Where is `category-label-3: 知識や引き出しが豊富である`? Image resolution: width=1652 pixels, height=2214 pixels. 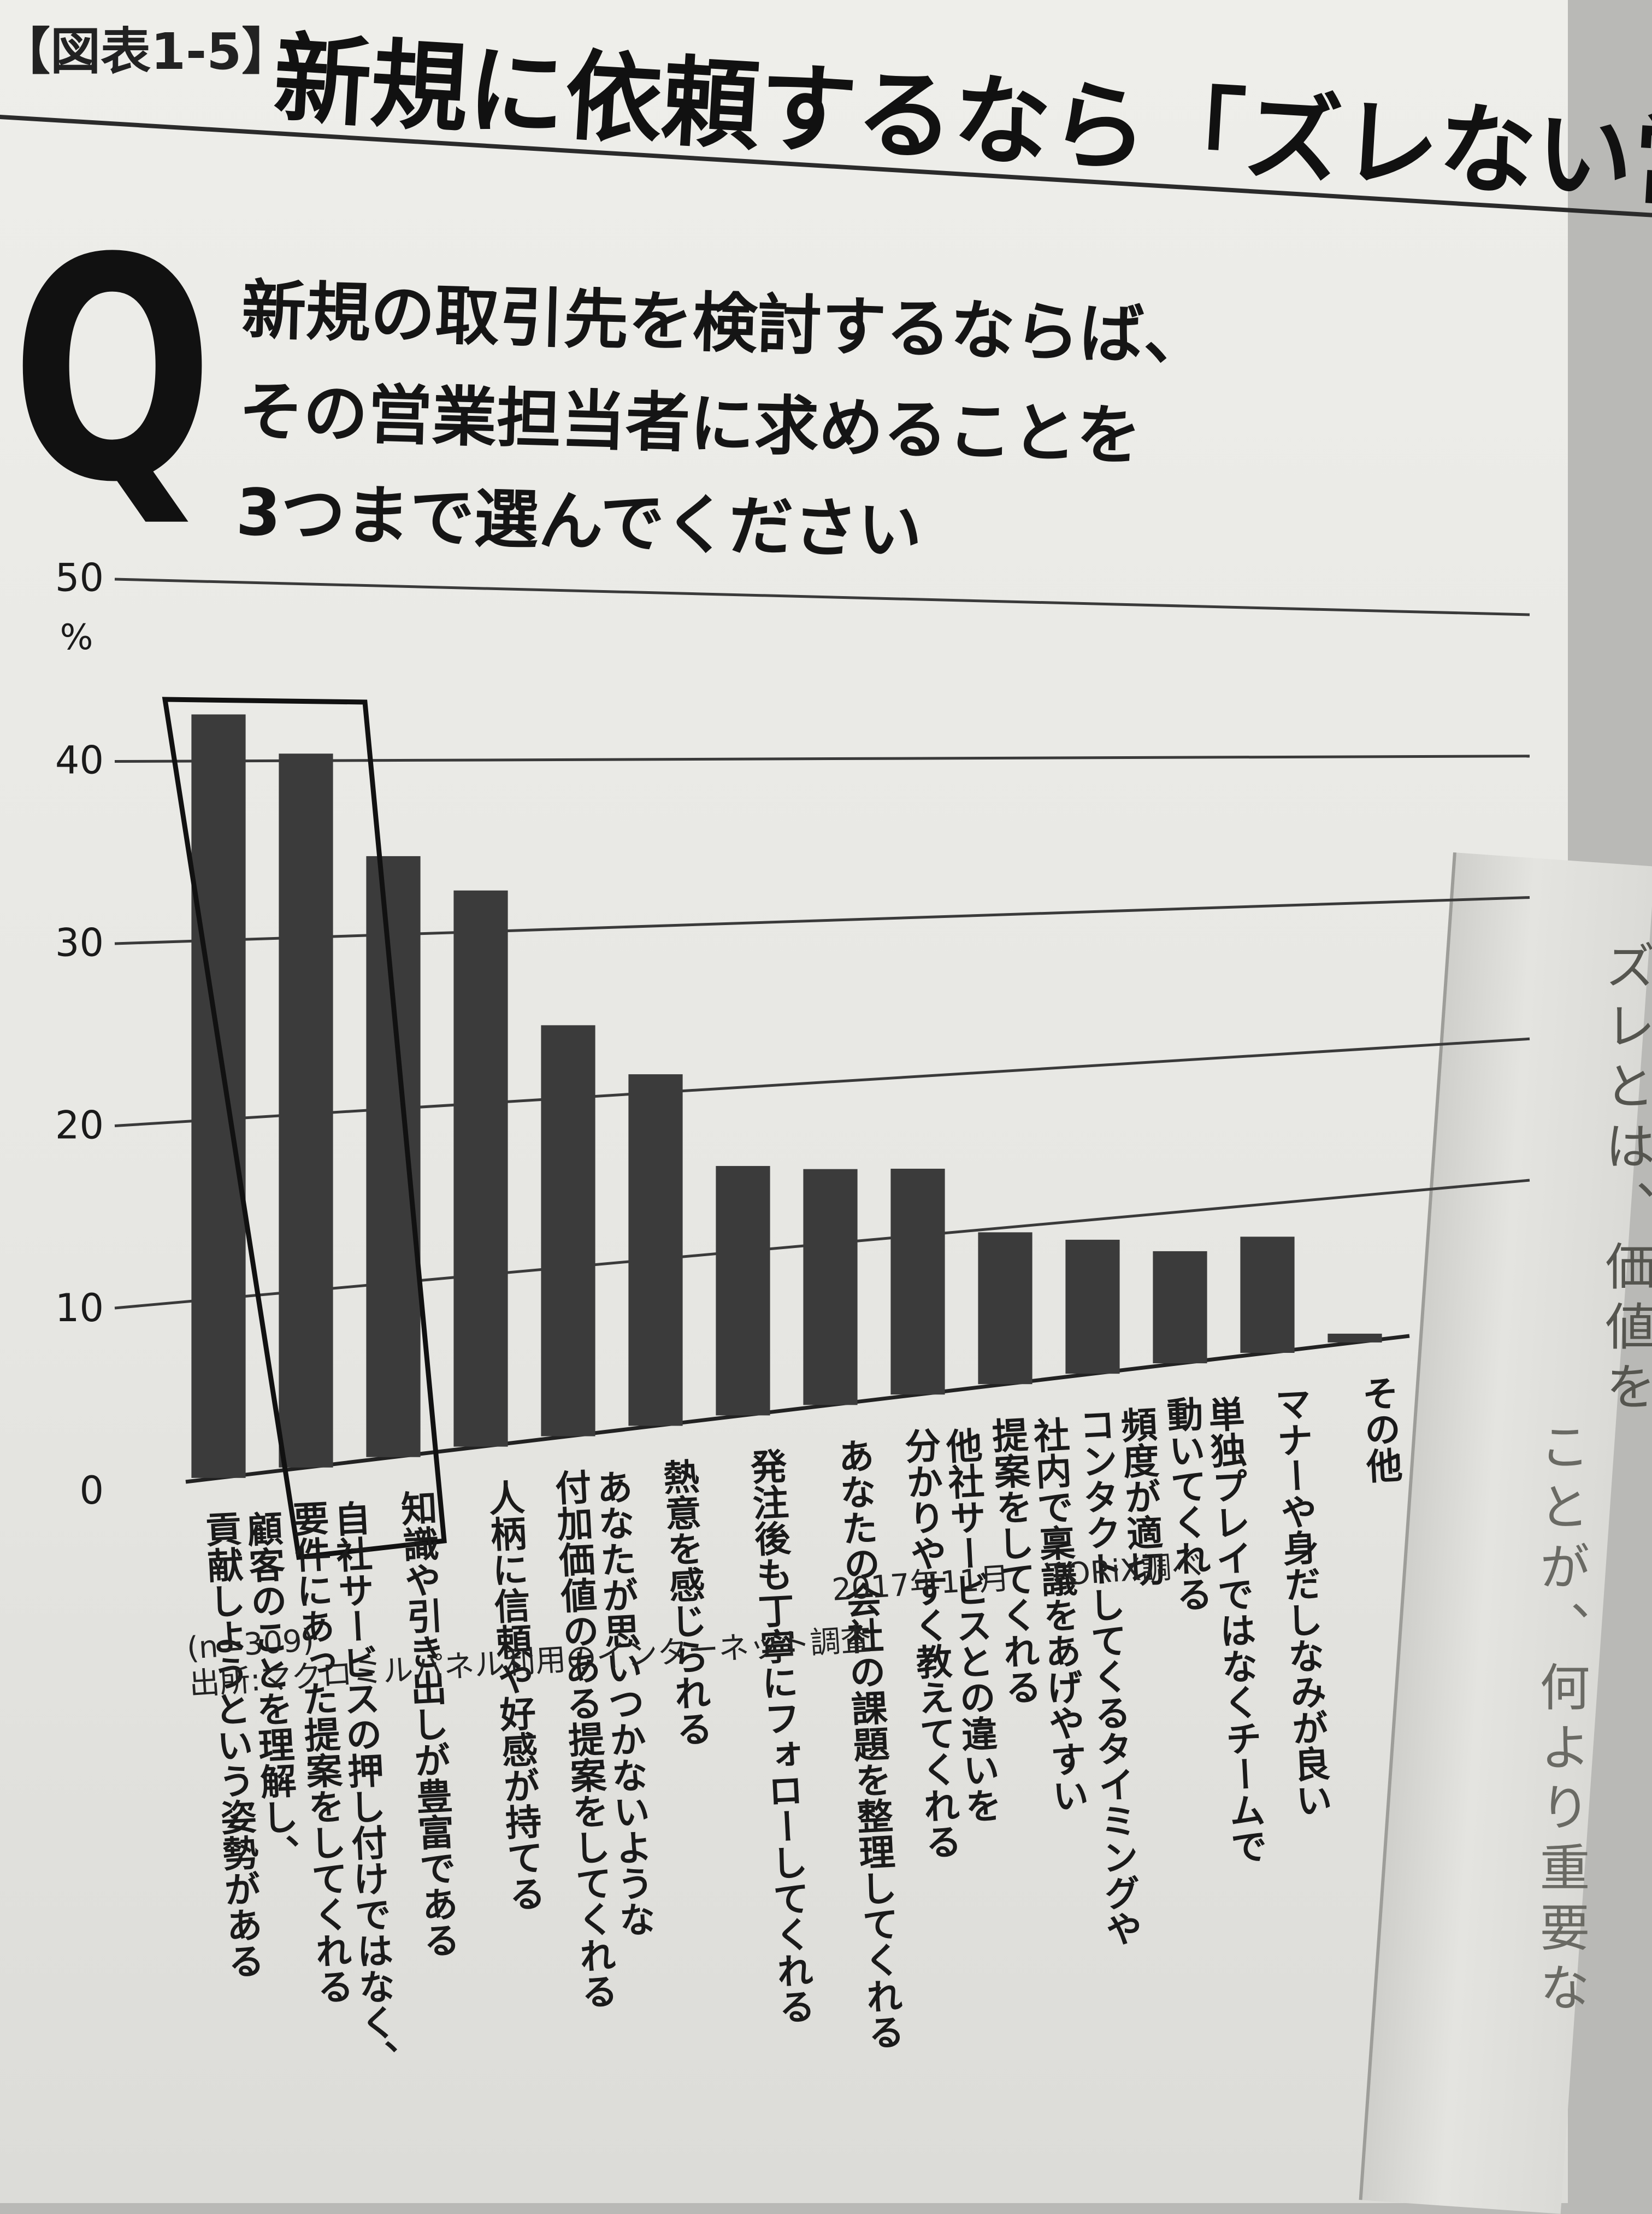 category-label-3: 知識や引き出しが豊富である is located at coordinates (427, 1724).